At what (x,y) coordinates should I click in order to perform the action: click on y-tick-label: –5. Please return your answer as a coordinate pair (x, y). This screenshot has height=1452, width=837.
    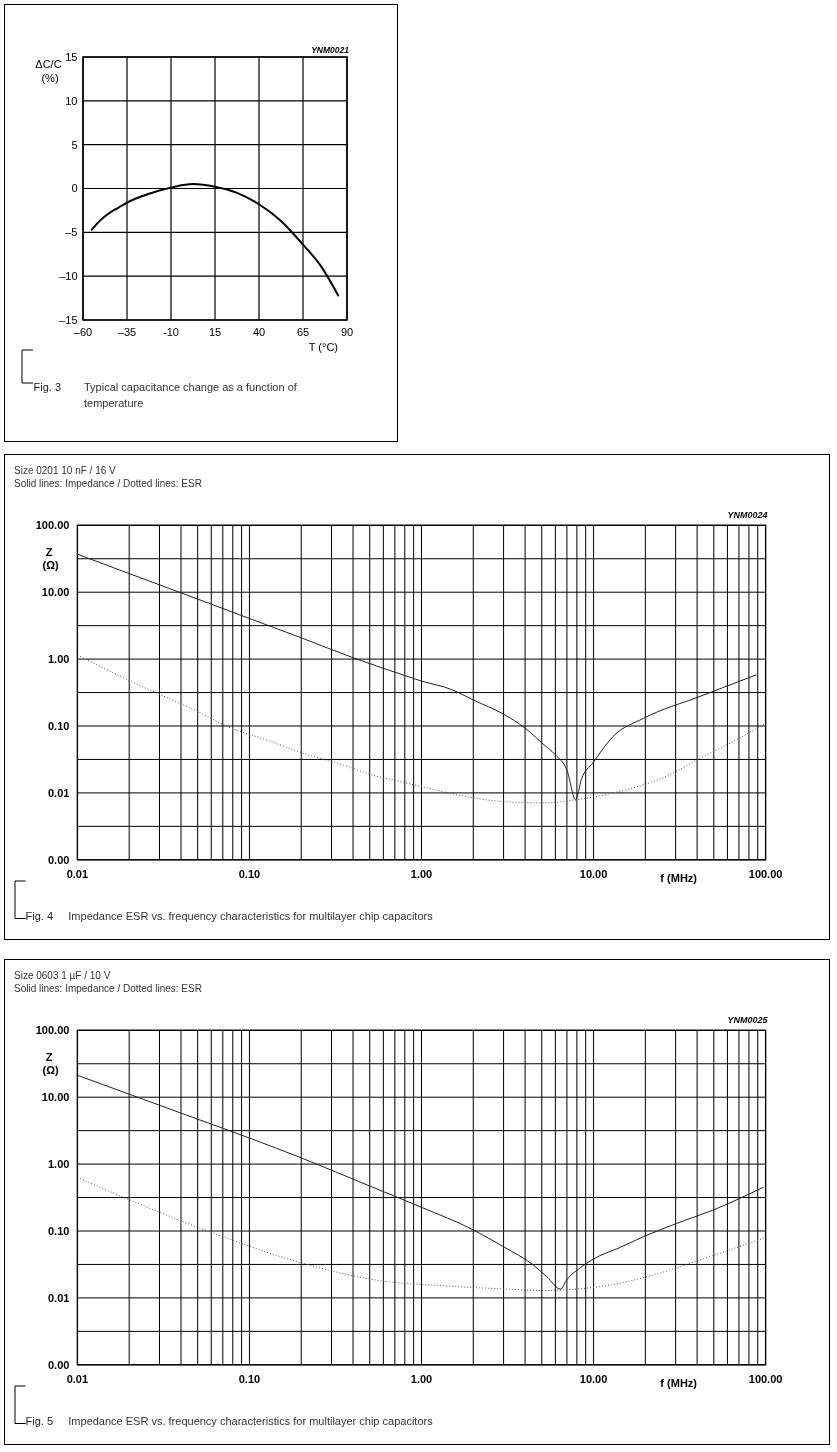
    Looking at the image, I should click on (71, 232).